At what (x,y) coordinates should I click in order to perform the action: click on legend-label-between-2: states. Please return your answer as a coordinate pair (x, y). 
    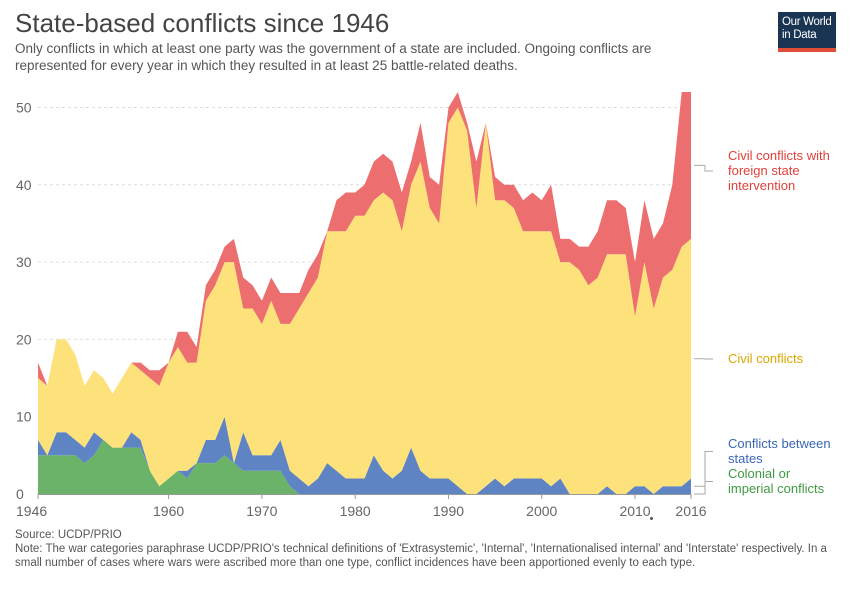
    Looking at the image, I should click on (745, 458).